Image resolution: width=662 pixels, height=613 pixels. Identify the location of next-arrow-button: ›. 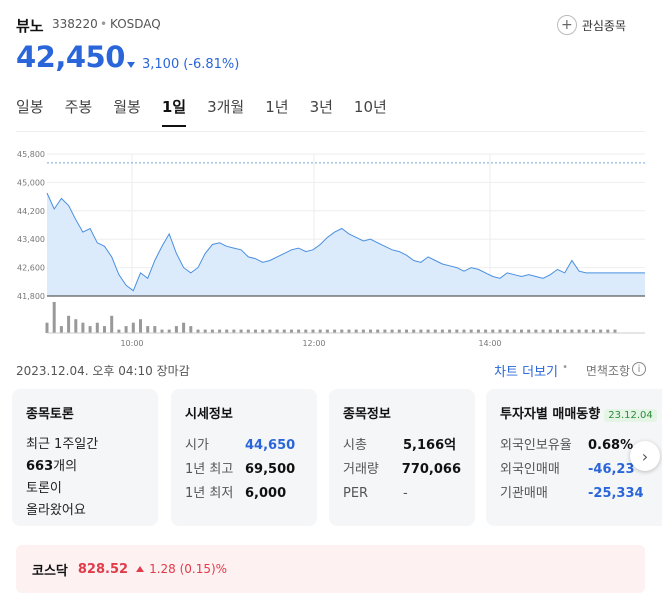
(645, 456).